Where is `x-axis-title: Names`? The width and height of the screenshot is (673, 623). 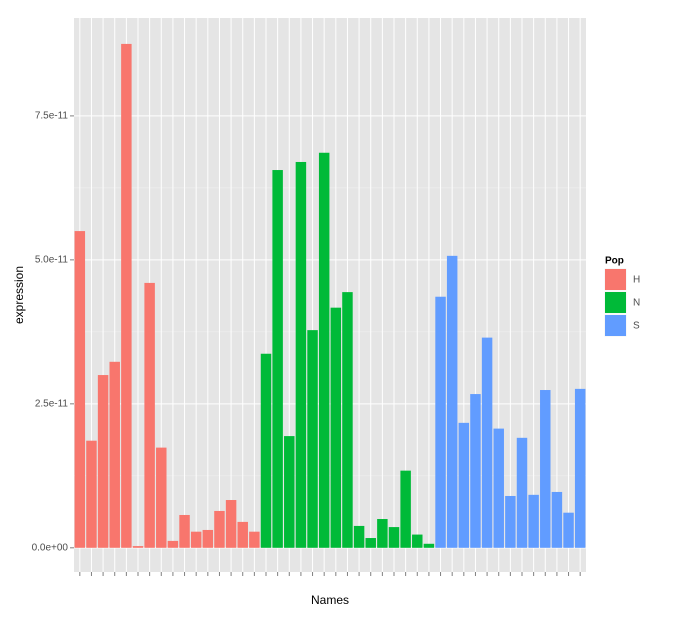 x-axis-title: Names is located at coordinates (330, 600).